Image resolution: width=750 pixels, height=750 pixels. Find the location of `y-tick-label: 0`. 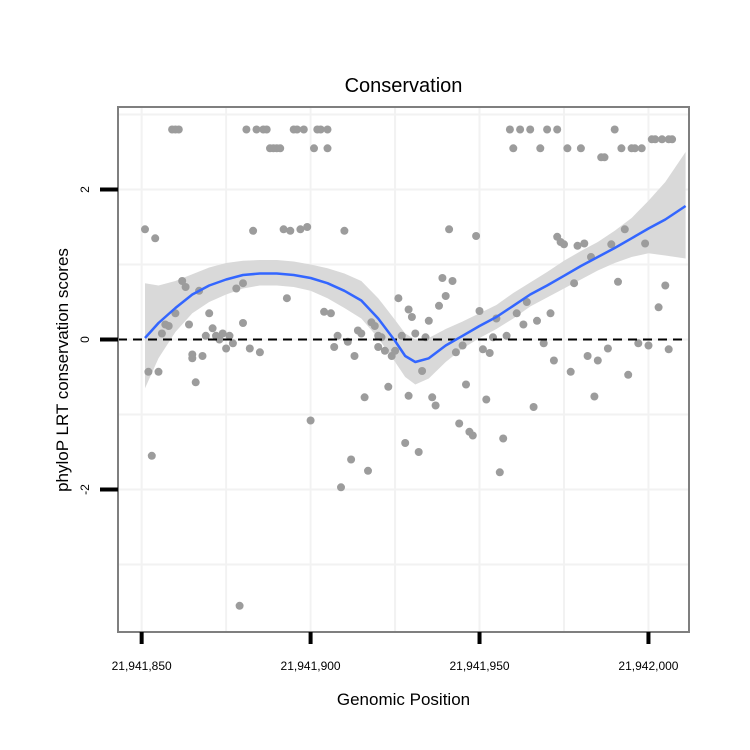

y-tick-label: 0 is located at coordinates (85, 339).